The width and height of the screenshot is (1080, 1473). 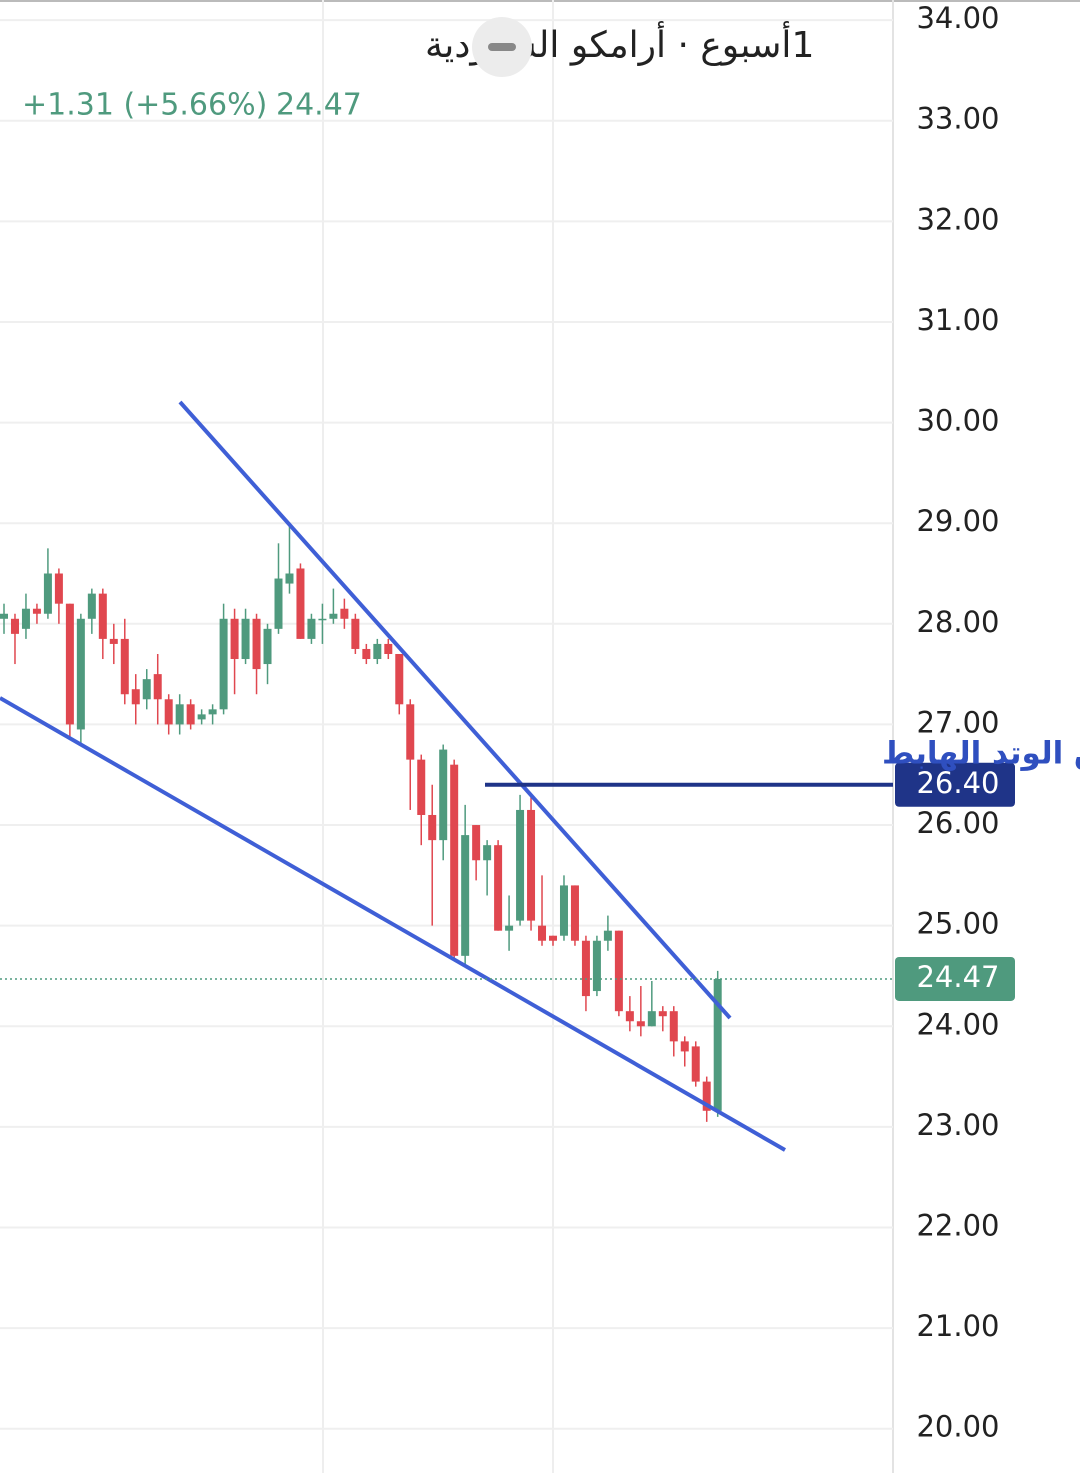 I want to click on y-tick-label: 24.00, so click(x=957, y=1024).